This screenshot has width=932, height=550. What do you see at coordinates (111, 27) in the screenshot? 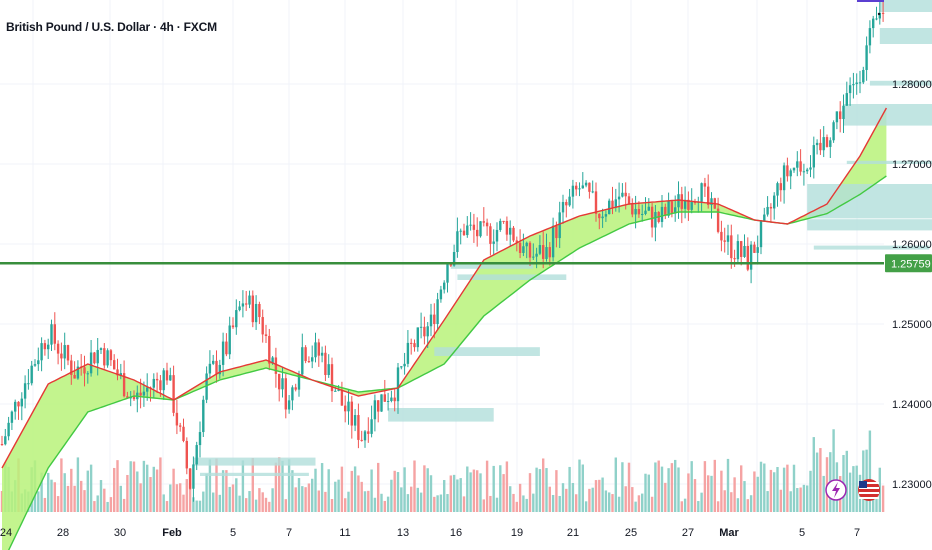
I see `symbol-title: British Pound / U.S. Dollar · 4h · FXCM` at bounding box center [111, 27].